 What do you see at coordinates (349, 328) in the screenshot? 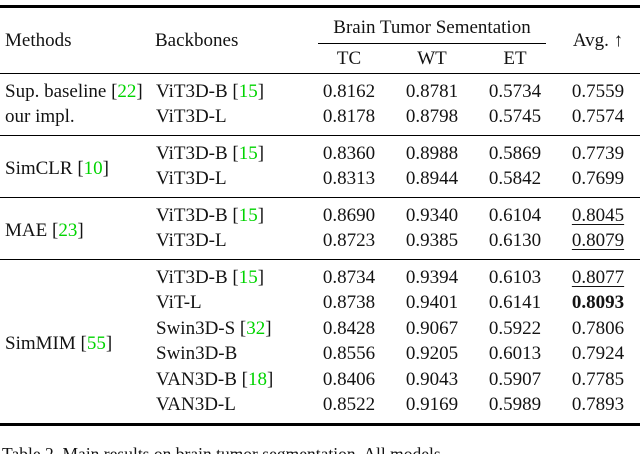
I see `tc-value: 0.8428` at bounding box center [349, 328].